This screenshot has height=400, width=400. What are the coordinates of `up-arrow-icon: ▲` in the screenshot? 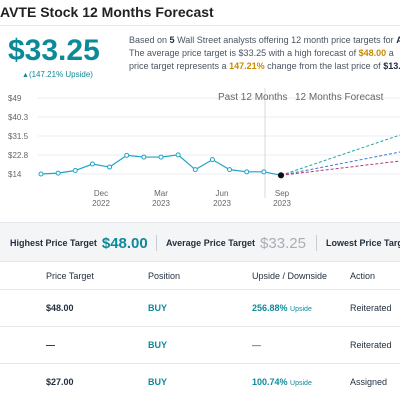 It's located at (25, 75).